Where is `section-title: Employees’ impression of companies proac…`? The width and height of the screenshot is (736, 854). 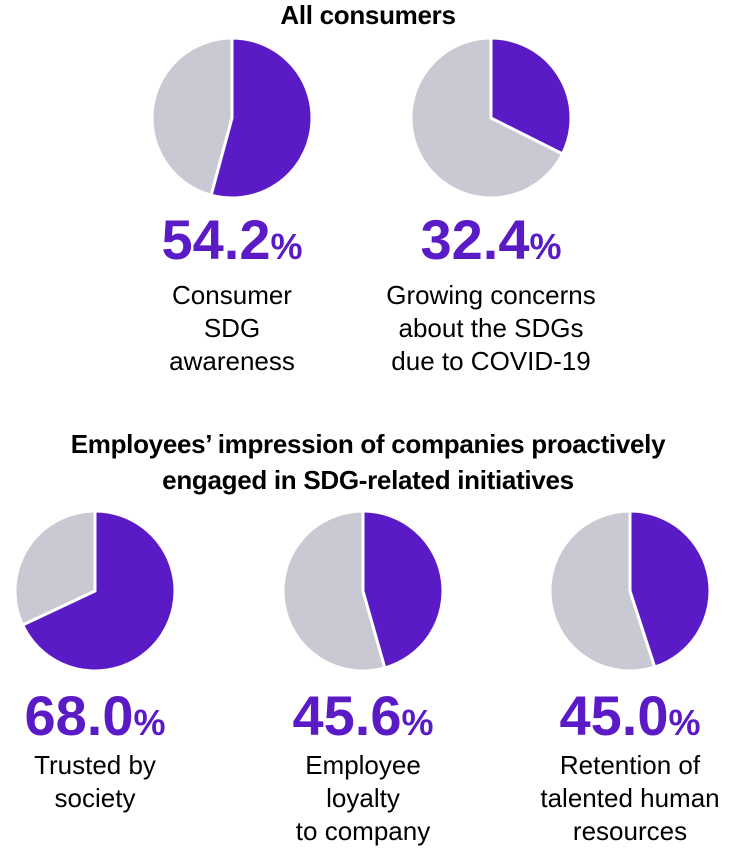
section-title: Employees’ impression of companies proac… is located at coordinates (368, 462).